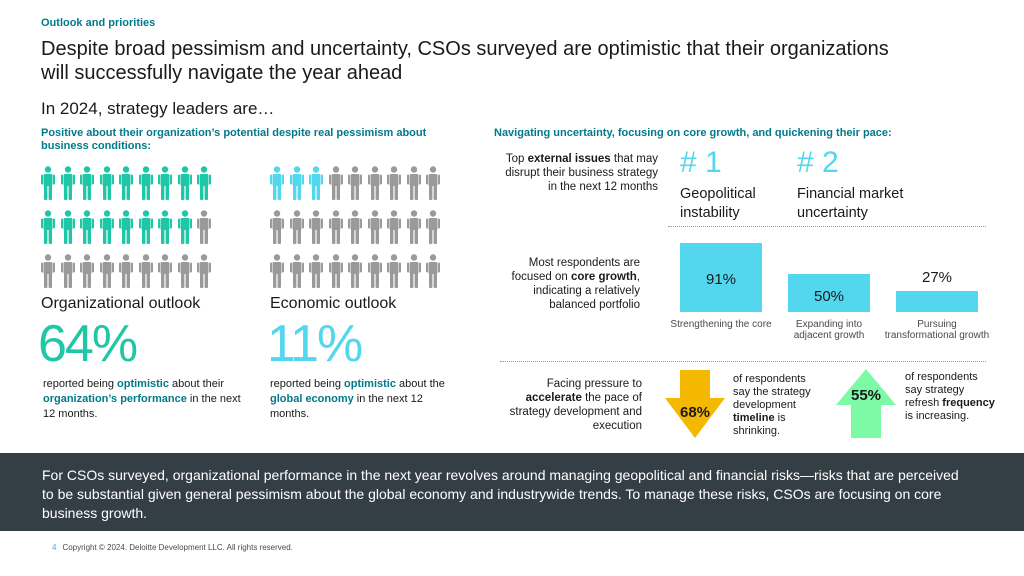 The image size is (1024, 576). What do you see at coordinates (88, 344) in the screenshot?
I see `organizational-percent: 64%` at bounding box center [88, 344].